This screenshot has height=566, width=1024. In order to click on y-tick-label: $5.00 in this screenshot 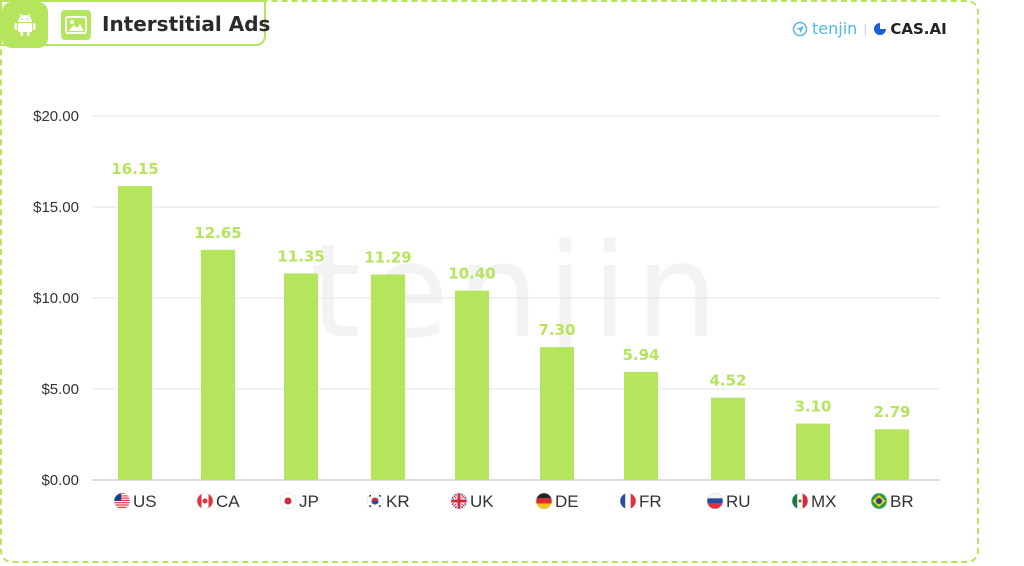, I will do `click(60, 389)`.